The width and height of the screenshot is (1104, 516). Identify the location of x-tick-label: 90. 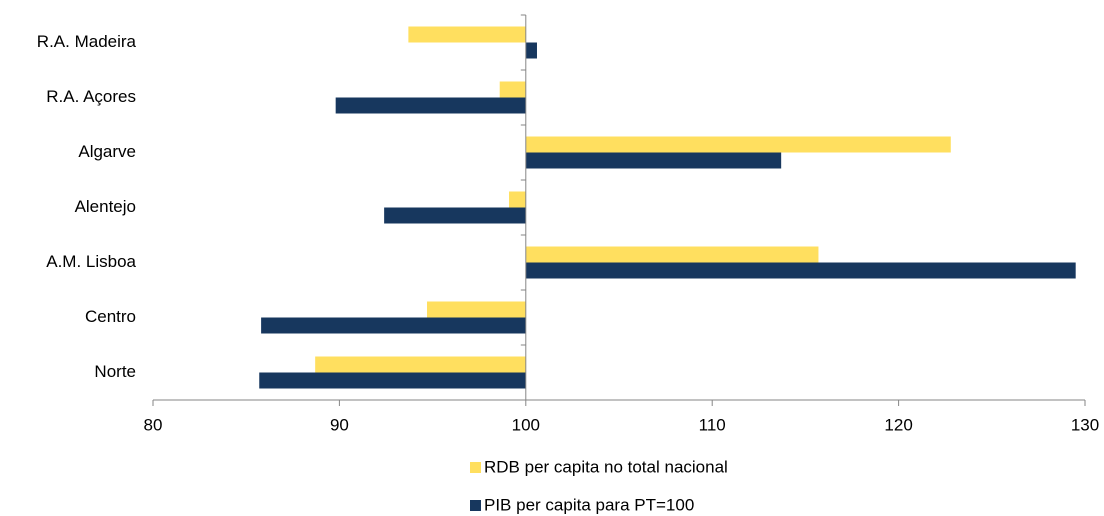
(339, 424).